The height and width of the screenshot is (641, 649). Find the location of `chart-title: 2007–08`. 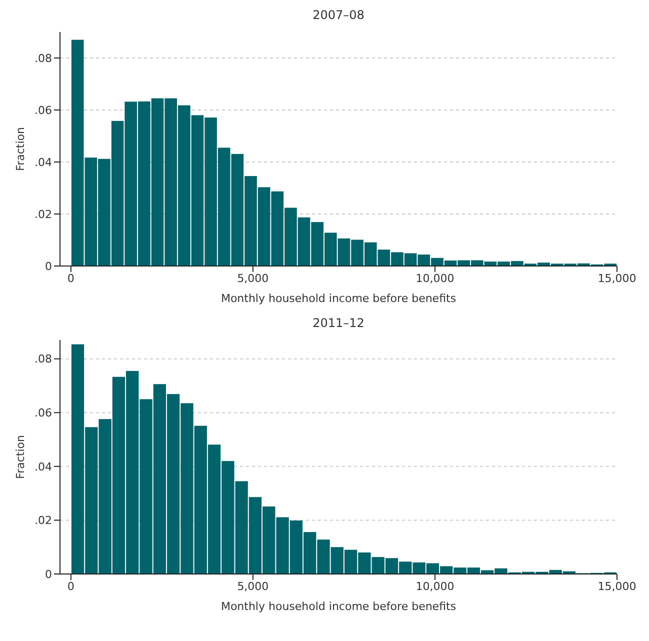

chart-title: 2007–08 is located at coordinates (339, 16).